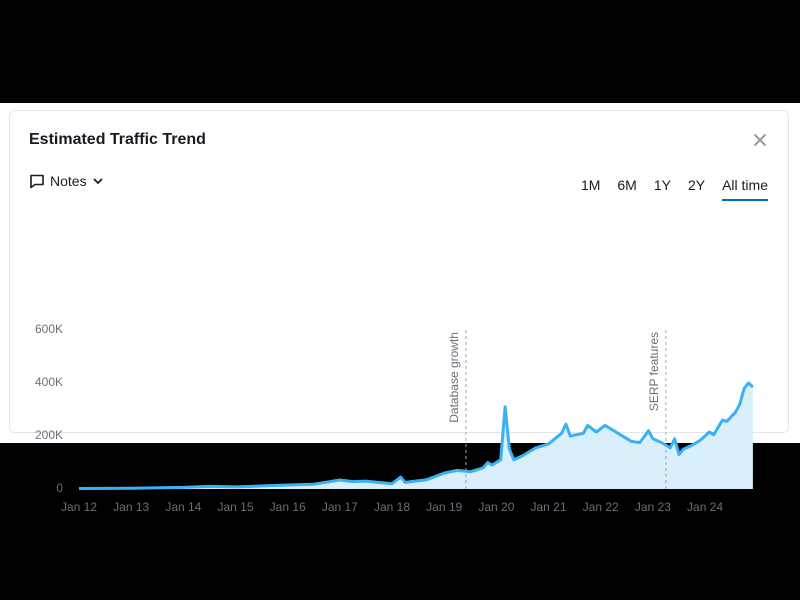 This screenshot has width=800, height=600. What do you see at coordinates (601, 507) in the screenshot?
I see `x-tick-label: Jan 22` at bounding box center [601, 507].